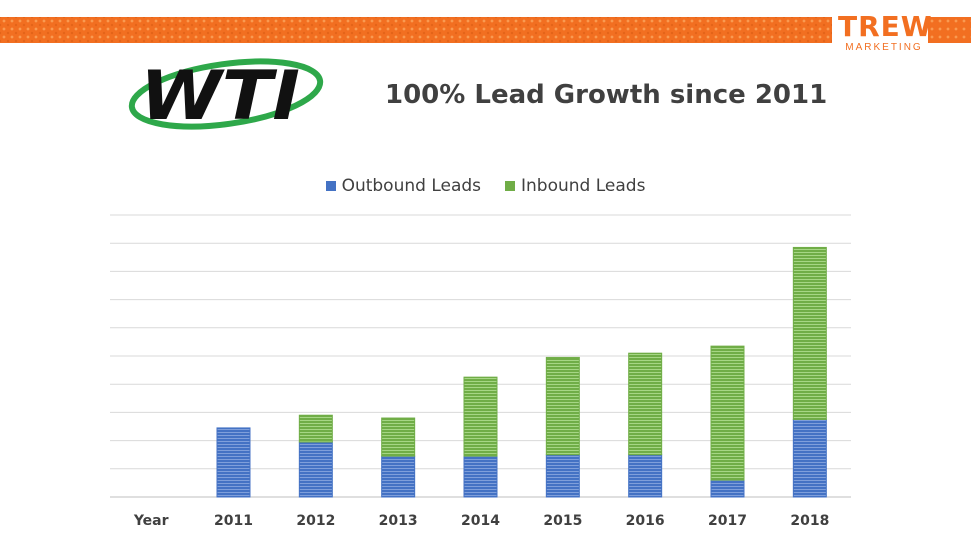 The height and width of the screenshot is (545, 971). What do you see at coordinates (398, 476) in the screenshot?
I see `bar-outbound-2013` at bounding box center [398, 476].